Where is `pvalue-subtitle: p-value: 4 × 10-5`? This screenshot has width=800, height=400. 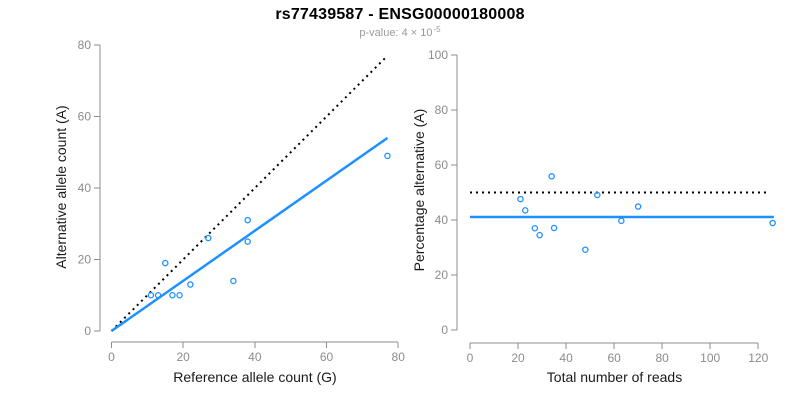 pvalue-subtitle: p-value: 4 × 10-5 is located at coordinates (400, 32).